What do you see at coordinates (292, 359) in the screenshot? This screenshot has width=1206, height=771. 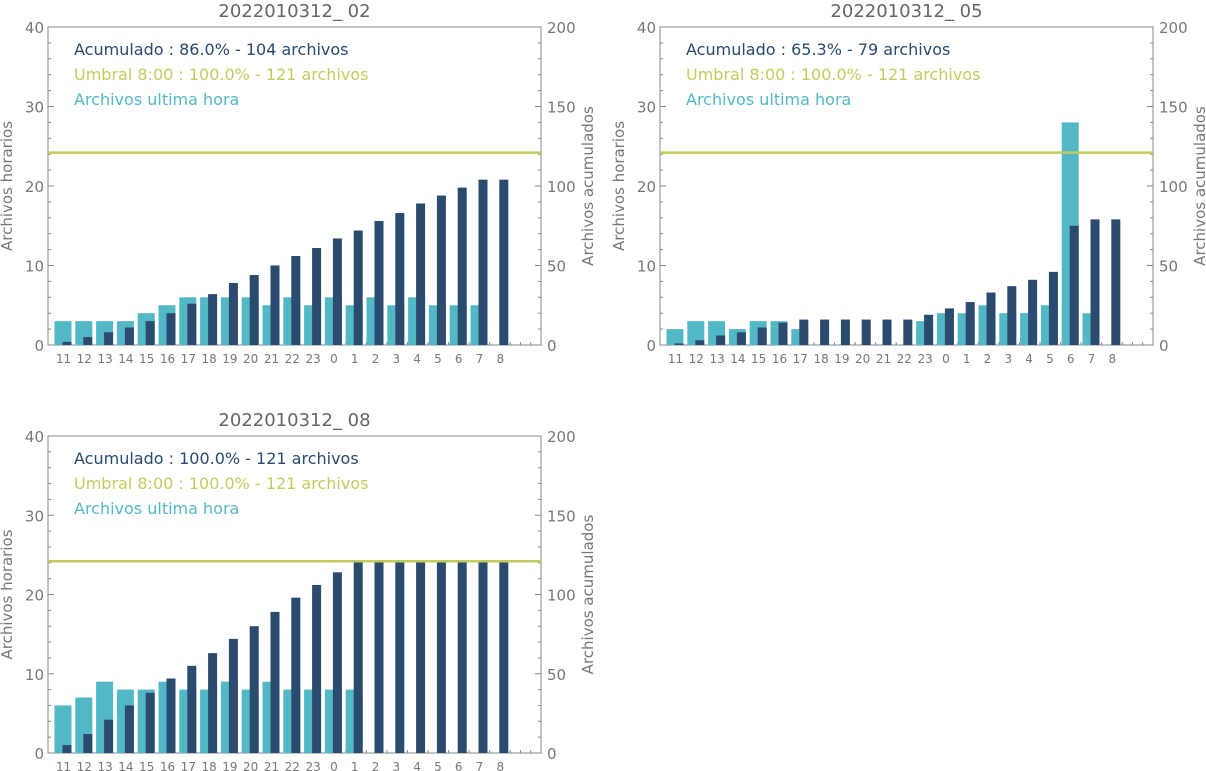 I see `x-tick-label: 22` at bounding box center [292, 359].